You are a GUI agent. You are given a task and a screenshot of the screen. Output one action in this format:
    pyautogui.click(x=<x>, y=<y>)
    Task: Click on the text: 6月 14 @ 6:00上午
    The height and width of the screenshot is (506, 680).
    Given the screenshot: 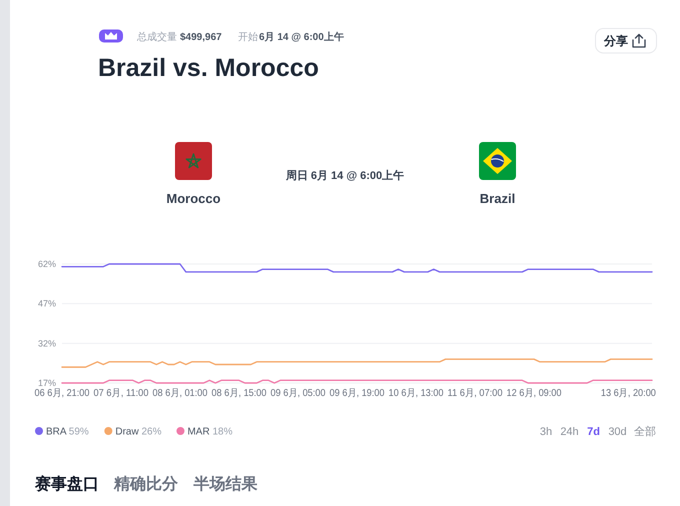 What is the action you would take?
    pyautogui.click(x=301, y=37)
    